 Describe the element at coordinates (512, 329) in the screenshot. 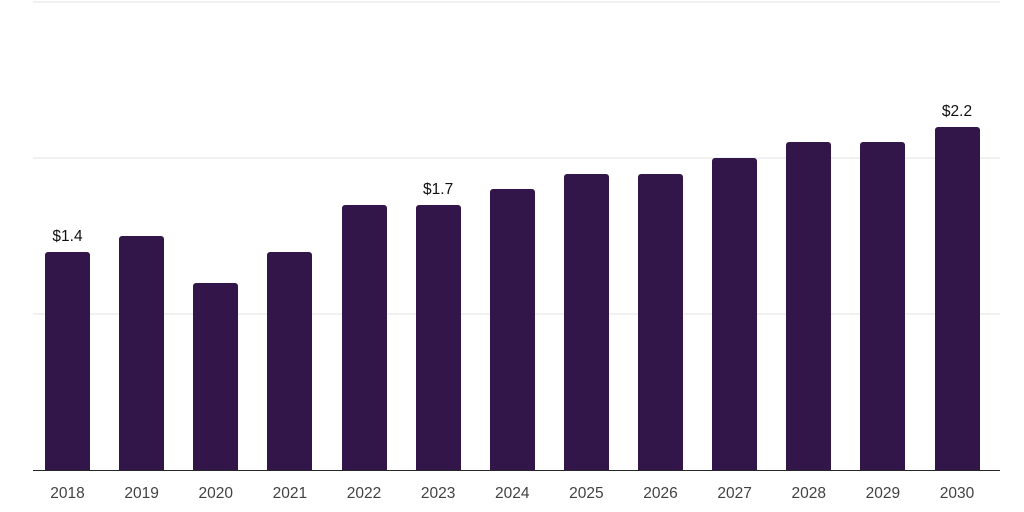

I see `bar-2024` at that location.